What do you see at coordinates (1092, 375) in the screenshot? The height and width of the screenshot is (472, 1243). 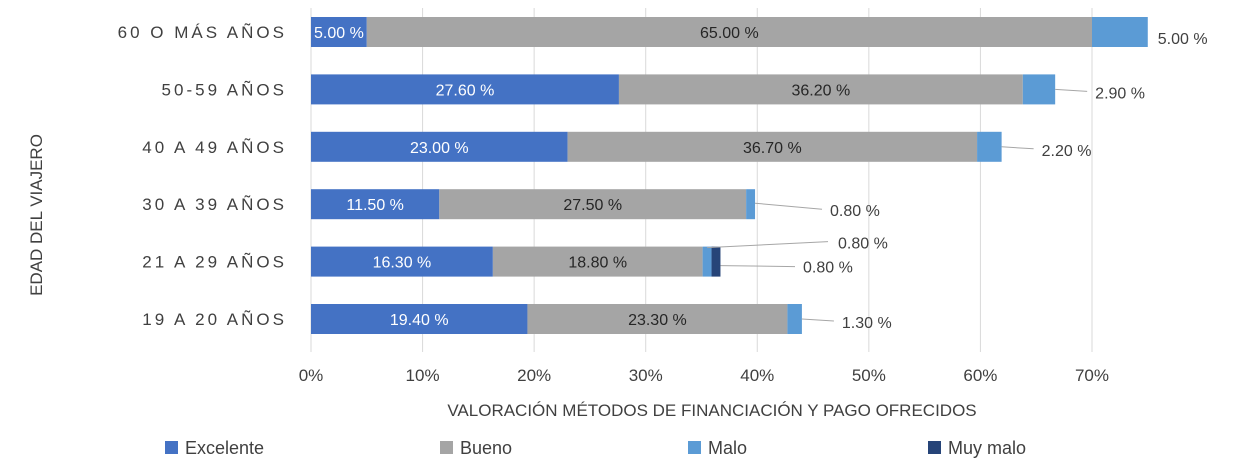 I see `x-tick-label: 70%` at bounding box center [1092, 375].